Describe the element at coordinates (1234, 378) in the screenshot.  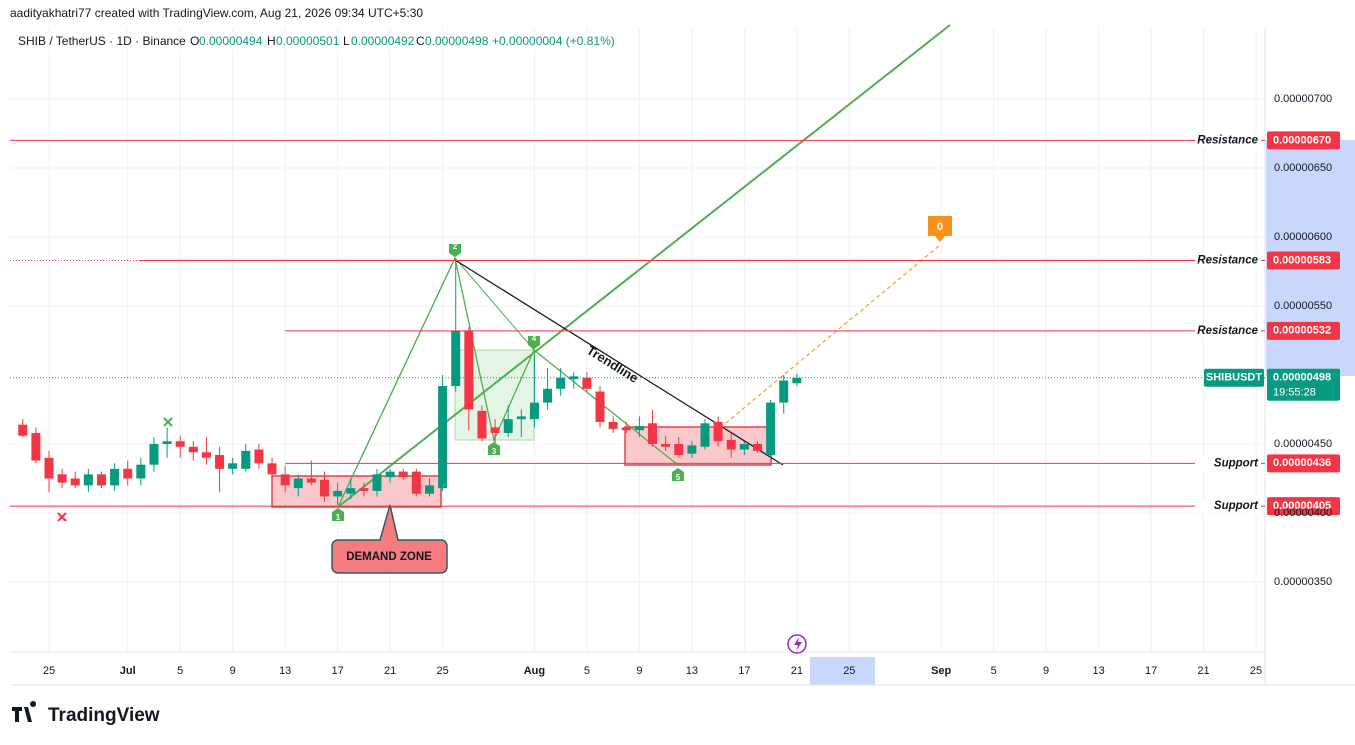
I see `symbol-tag-label: SHIBUSDT` at that location.